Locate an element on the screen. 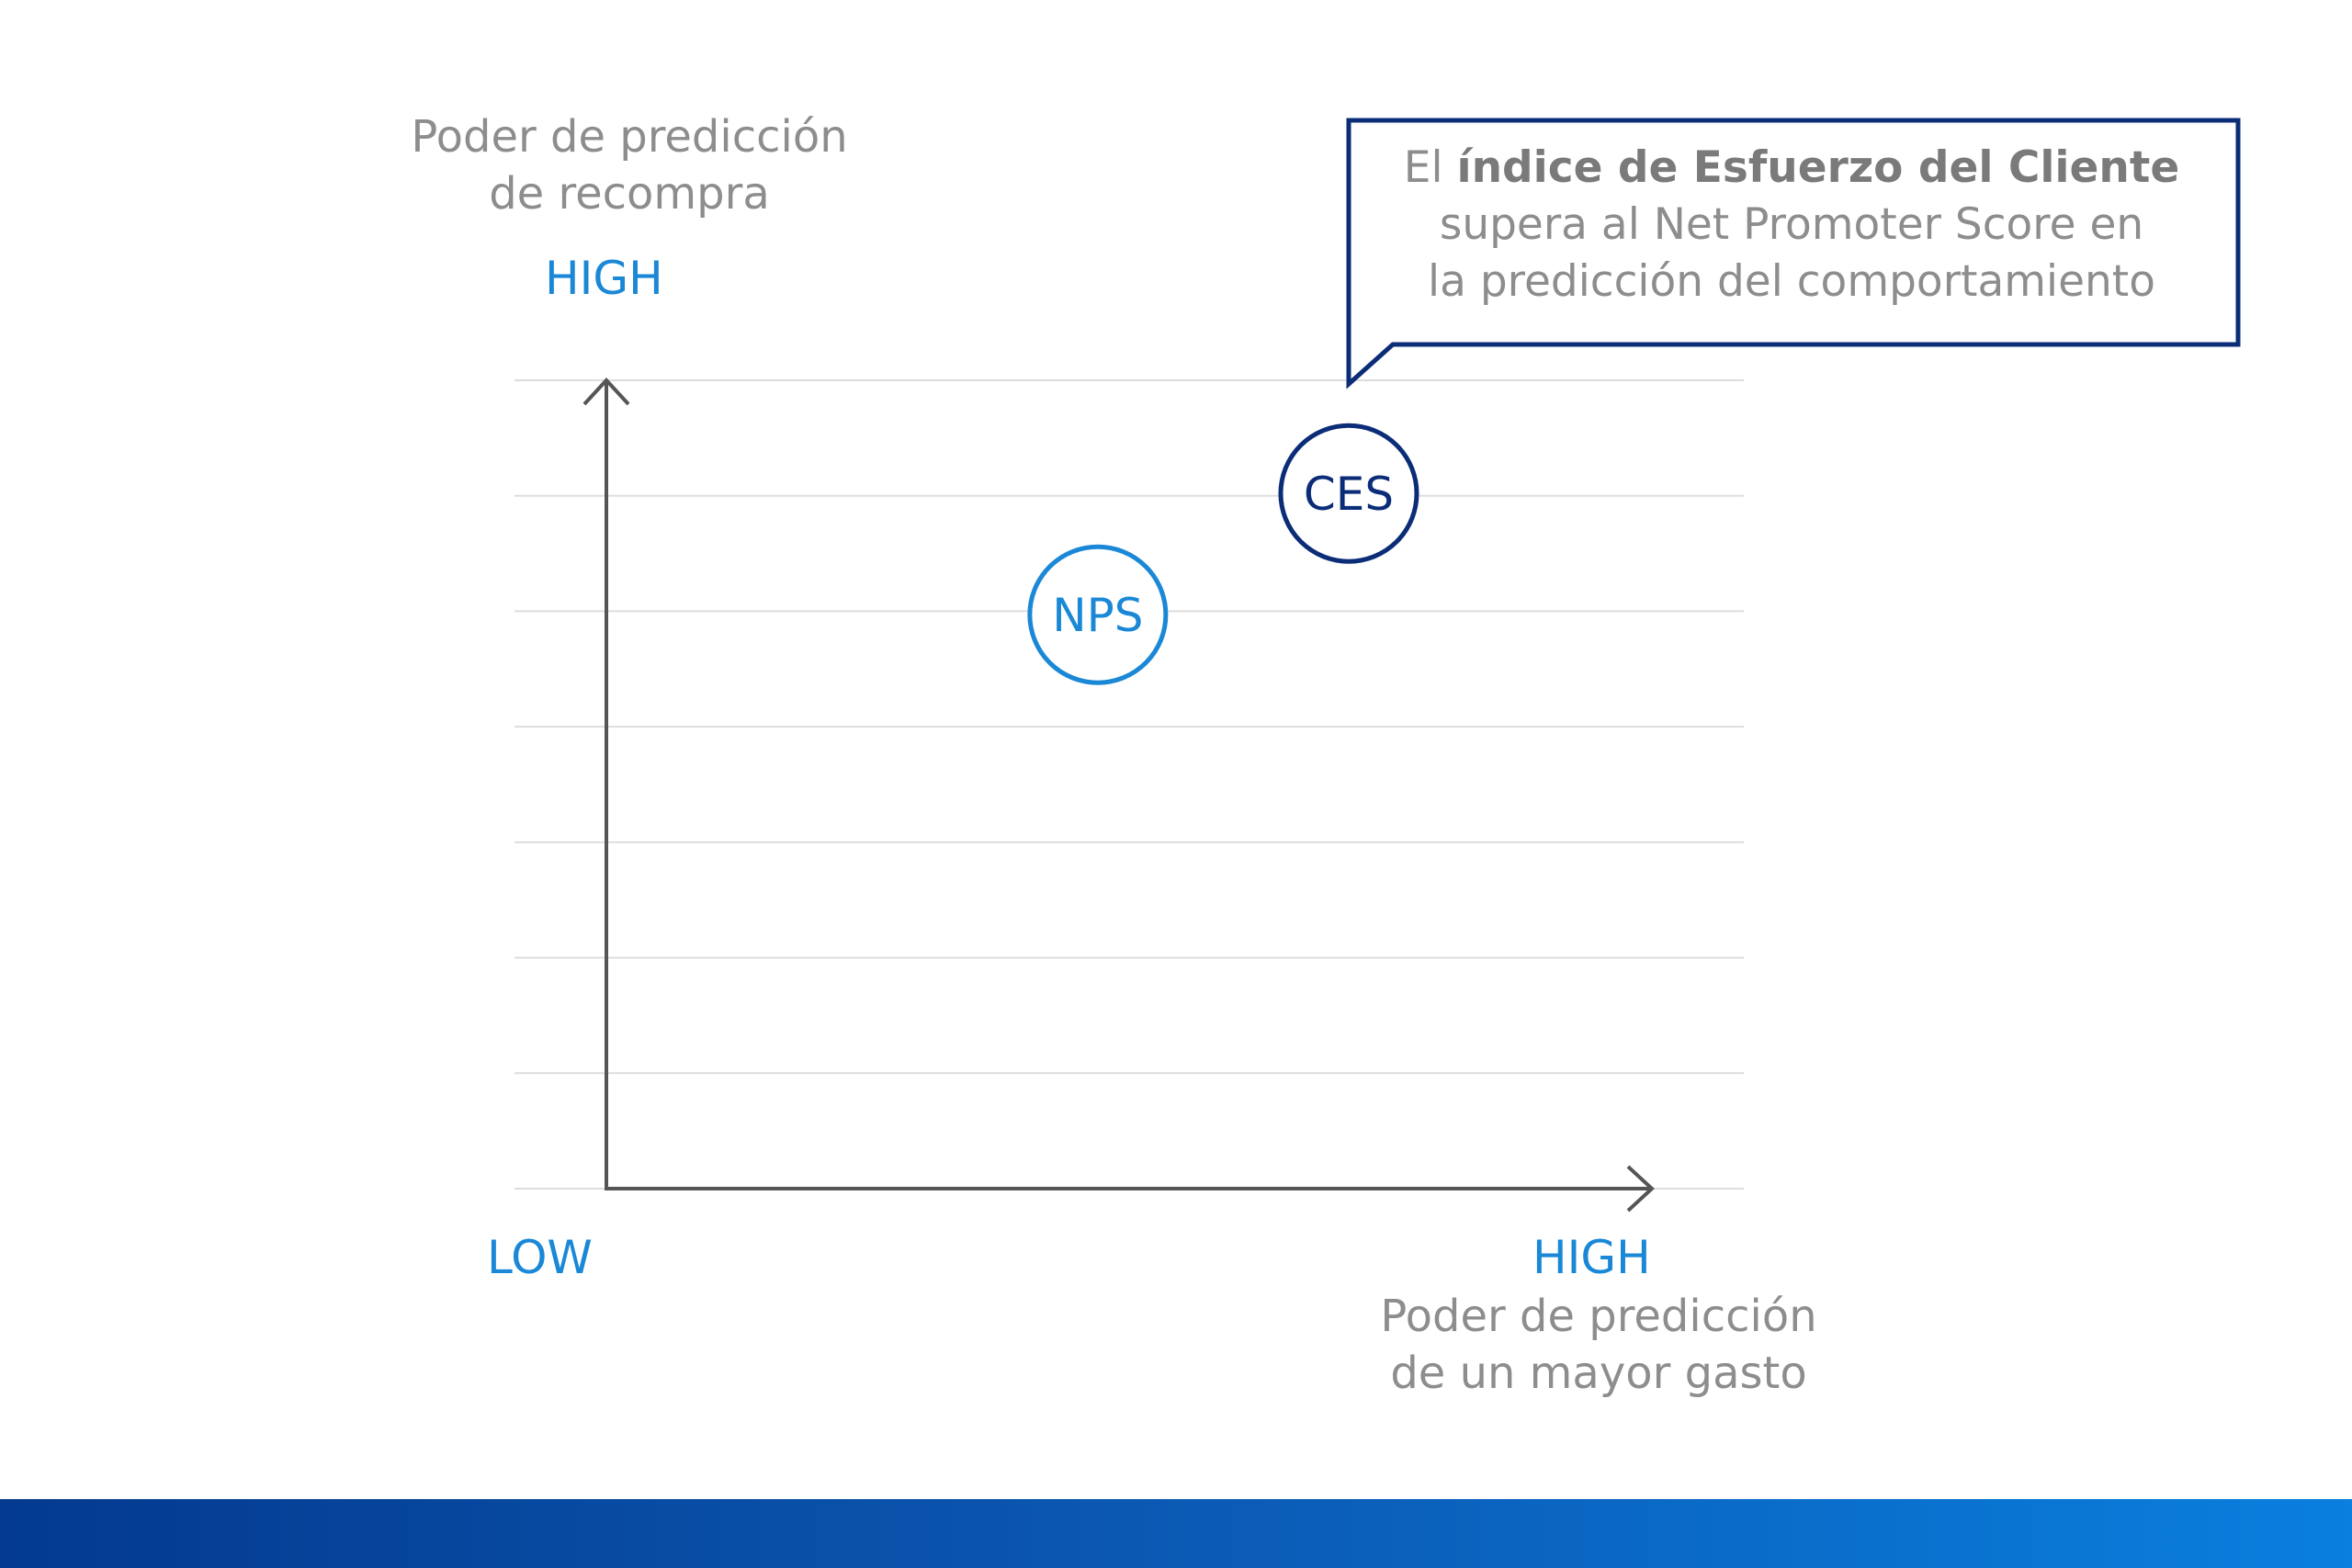  callout-line-1-prefix: El is located at coordinates (1430, 167).